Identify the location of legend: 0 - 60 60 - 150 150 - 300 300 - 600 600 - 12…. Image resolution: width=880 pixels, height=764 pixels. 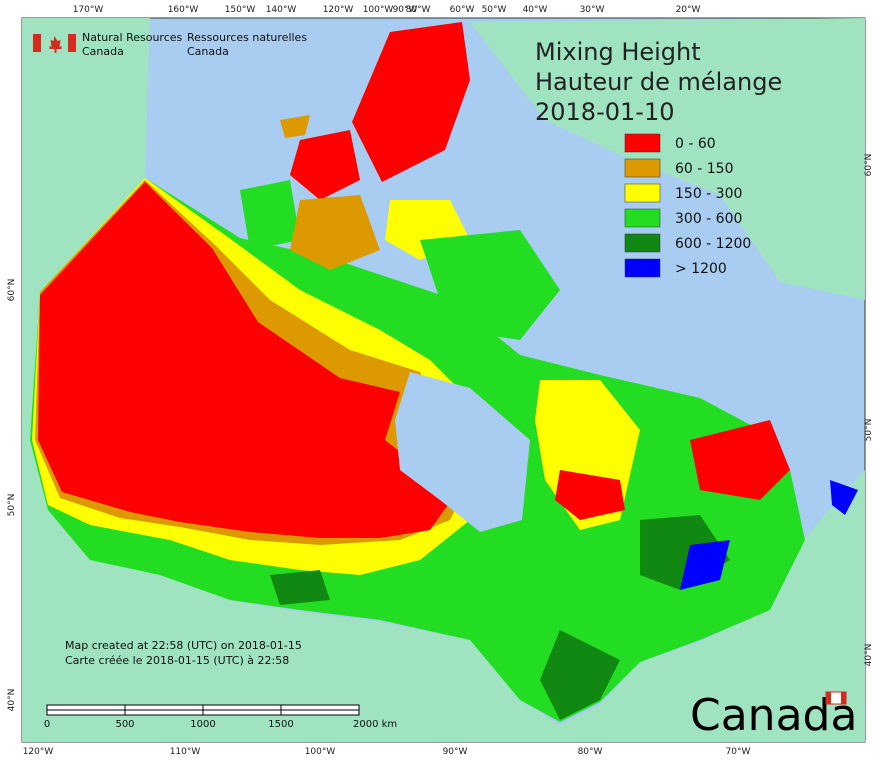
(687, 205).